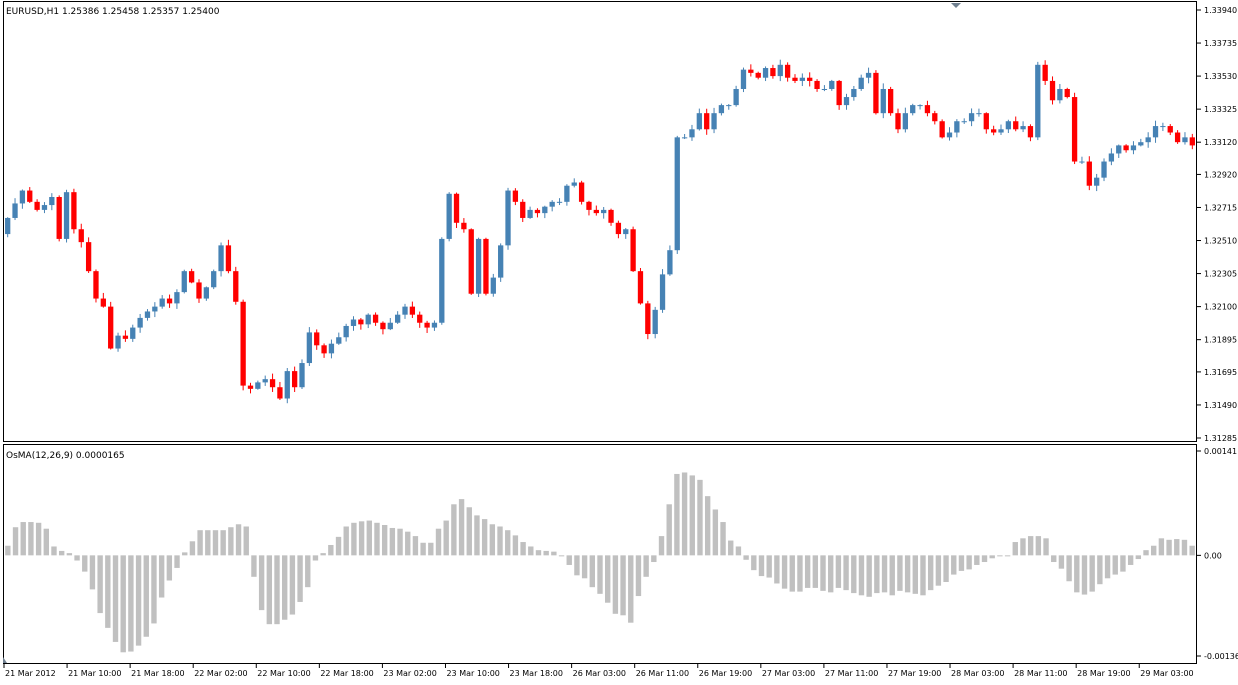  I want to click on time-tick-label: 22 Mar 10:00, so click(283, 673).